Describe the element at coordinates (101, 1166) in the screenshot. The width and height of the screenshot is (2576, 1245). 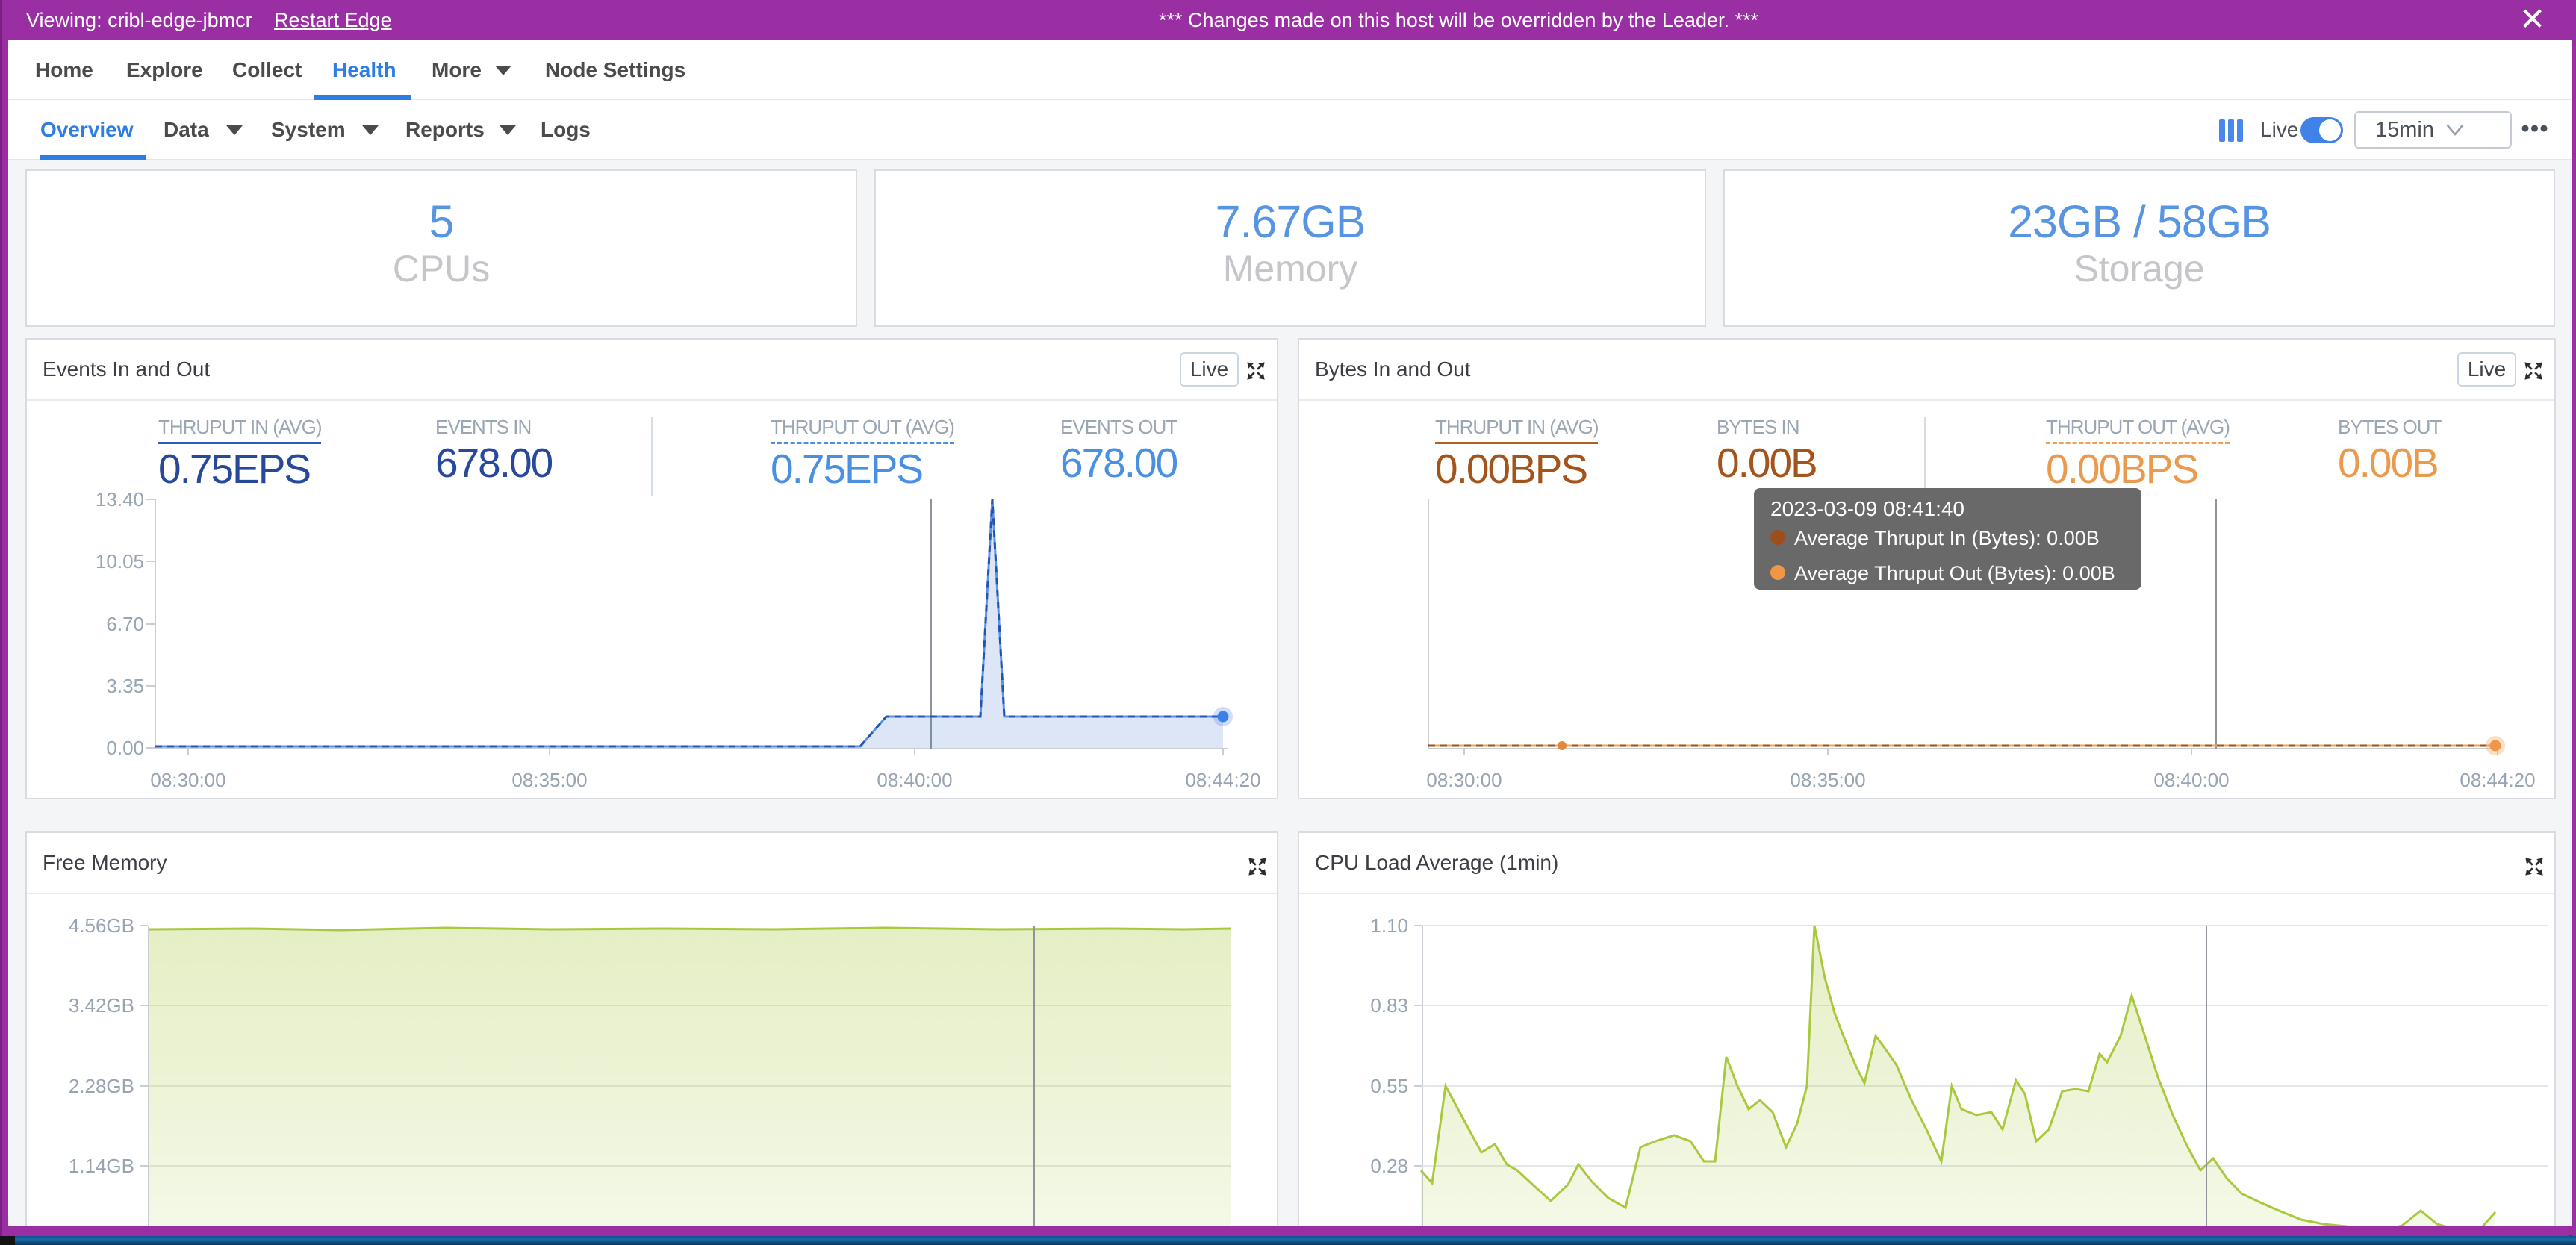
I see `svg-text: 1.14GB` at that location.